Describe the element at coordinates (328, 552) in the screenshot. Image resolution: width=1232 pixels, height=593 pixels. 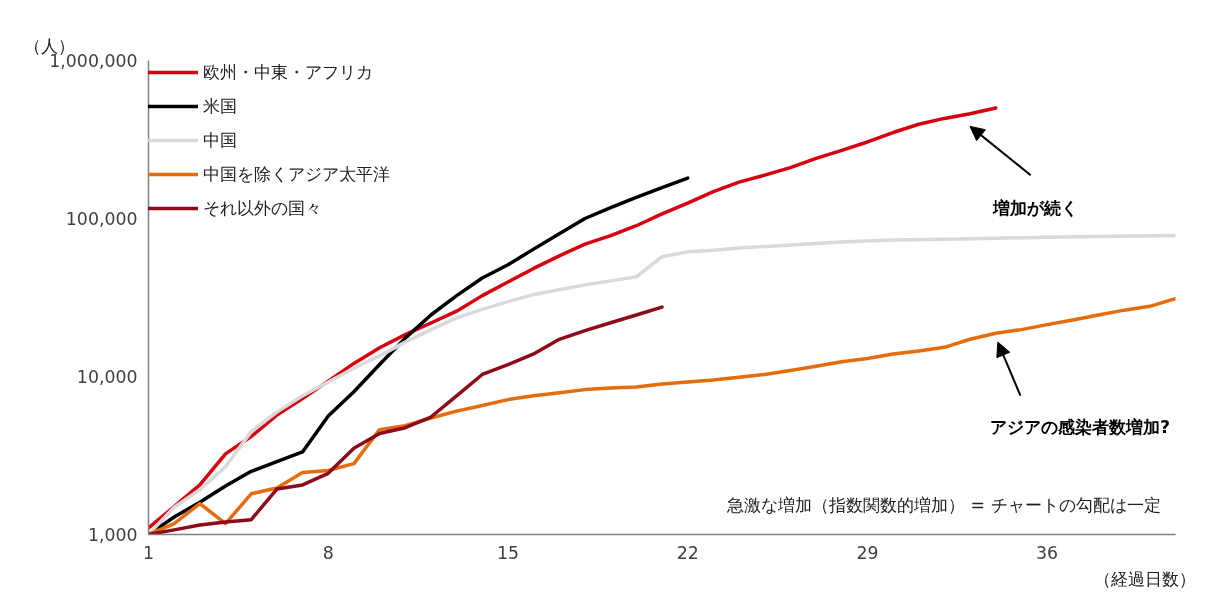
I see `x-tick-label: 8` at that location.